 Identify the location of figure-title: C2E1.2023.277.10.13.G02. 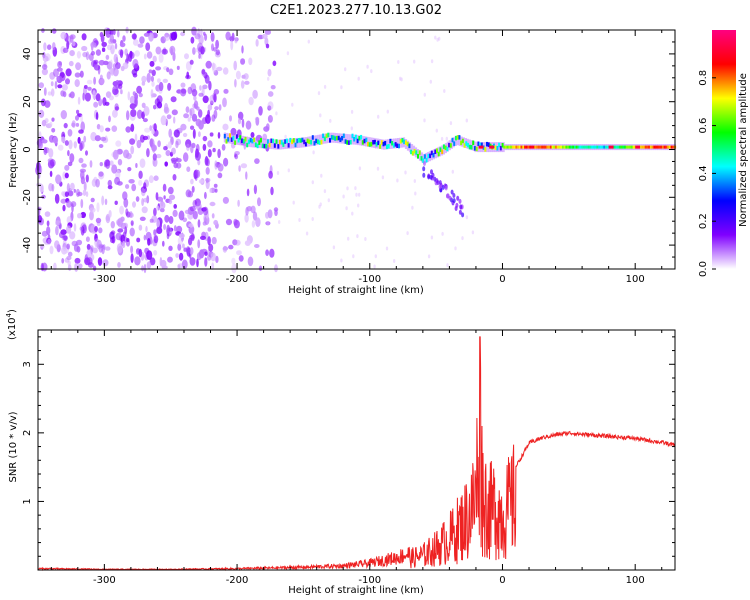
(356, 10).